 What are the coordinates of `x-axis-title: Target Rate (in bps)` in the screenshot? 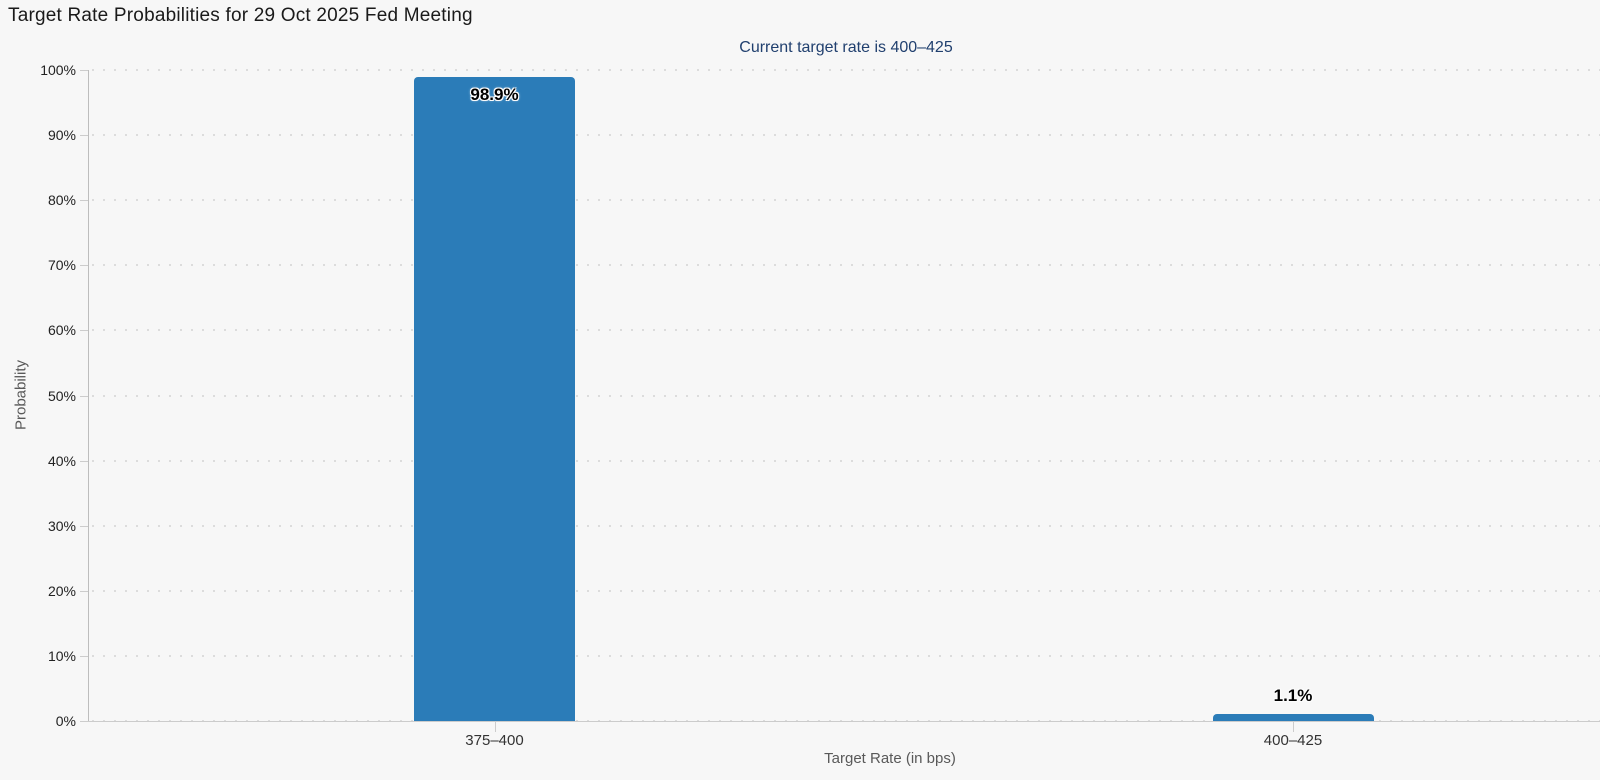 It's located at (890, 758).